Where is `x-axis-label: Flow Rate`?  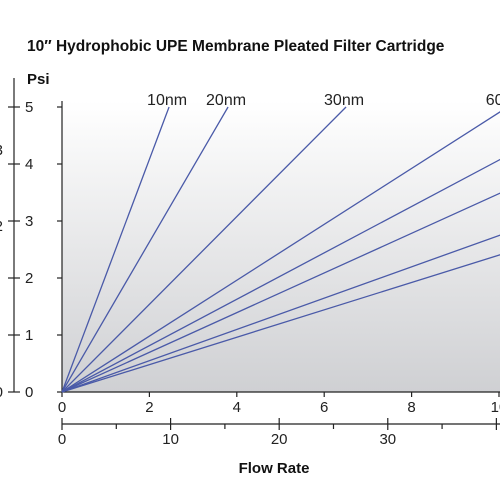
x-axis-label: Flow Rate is located at coordinates (274, 468).